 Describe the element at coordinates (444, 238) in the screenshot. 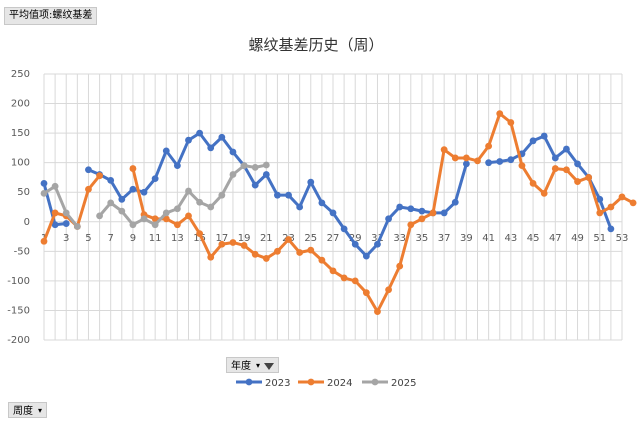

I see `x-tick-label: 37` at that location.